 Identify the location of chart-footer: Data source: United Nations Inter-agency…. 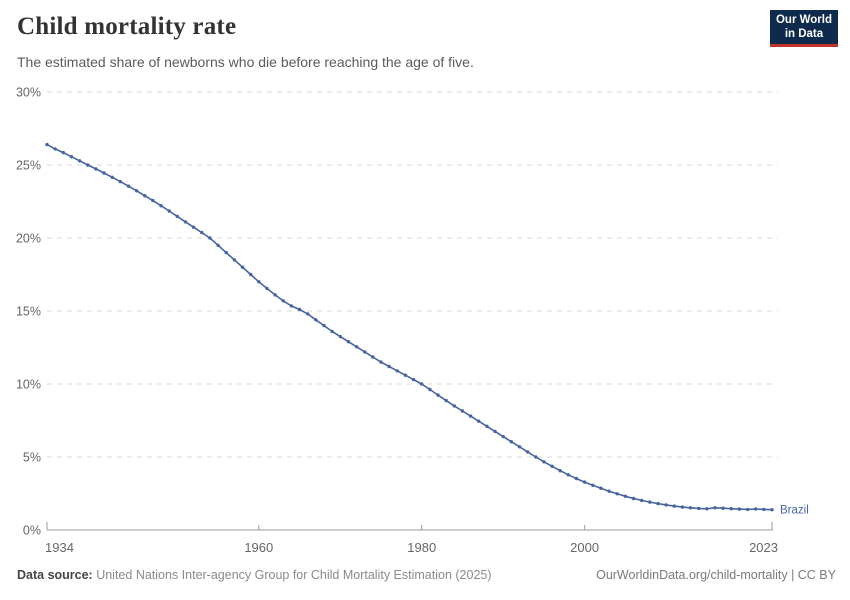
(426, 575).